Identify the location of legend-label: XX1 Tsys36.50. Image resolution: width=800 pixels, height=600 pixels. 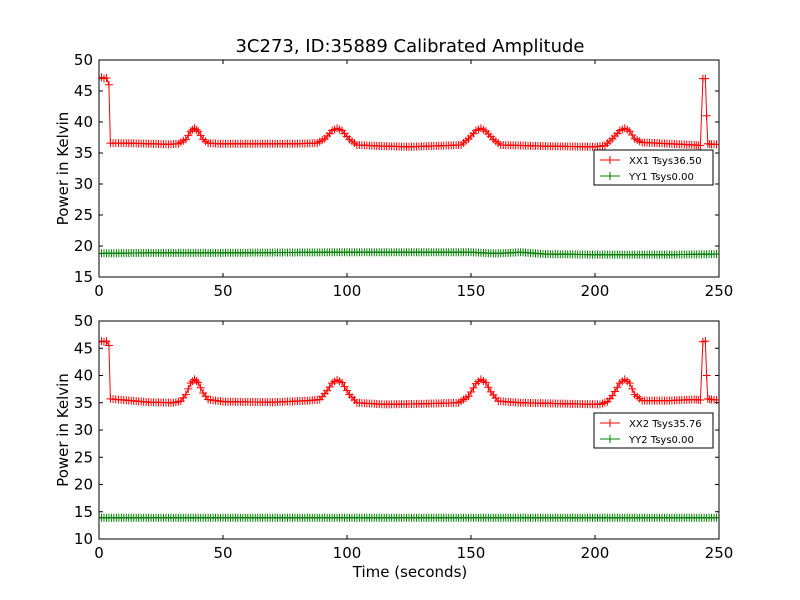
(665, 161).